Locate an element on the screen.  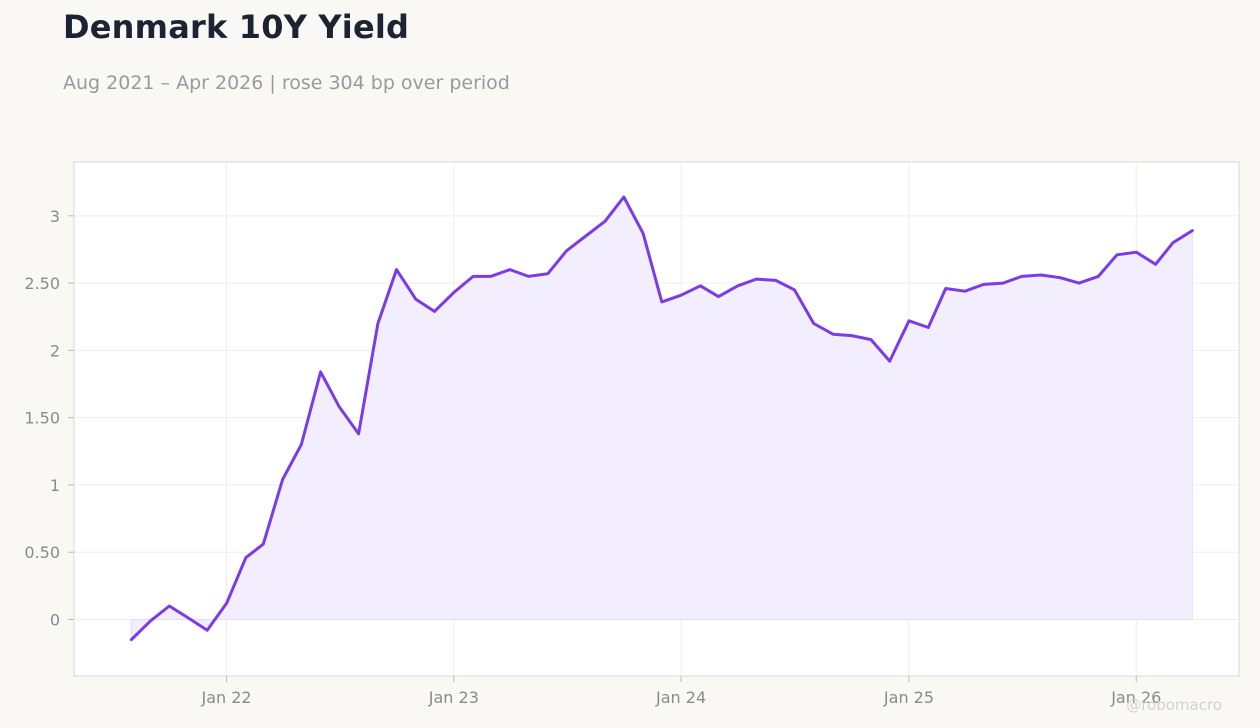
x-axis-ticks: Jan 22 Jan 23 Jan 24 Jan 25 Jan 26 is located at coordinates (680, 691).